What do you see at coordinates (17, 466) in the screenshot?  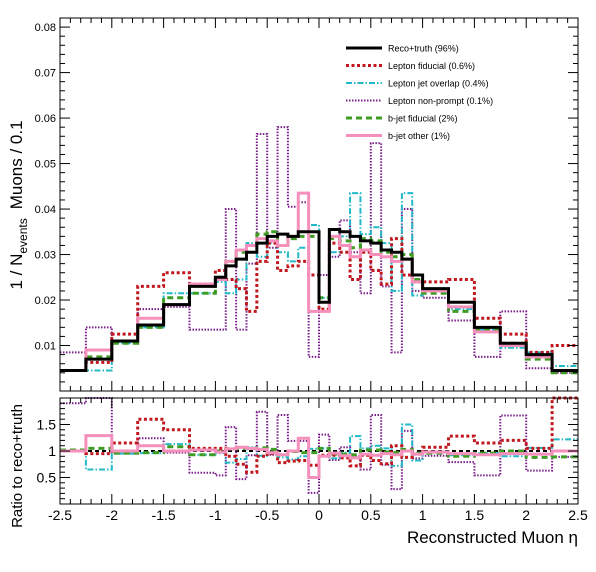 I see `ratio-y-axis-label: Ratio to reco+truth` at bounding box center [17, 466].